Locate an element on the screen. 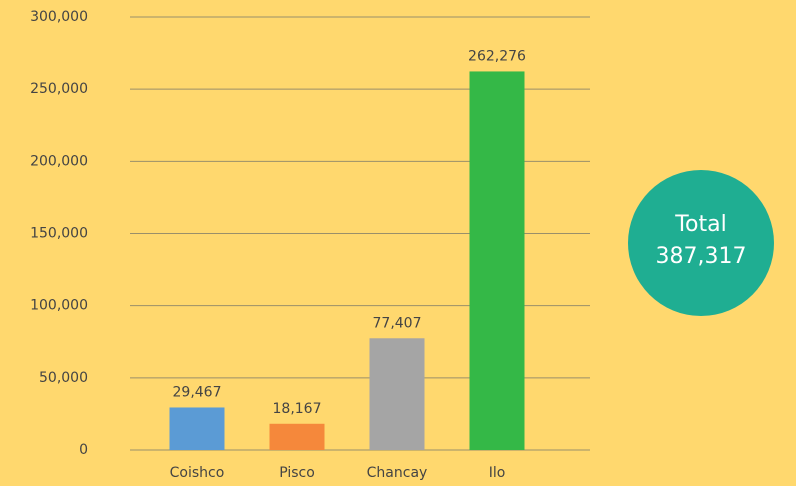  x-tick-label: Coishco is located at coordinates (197, 473).